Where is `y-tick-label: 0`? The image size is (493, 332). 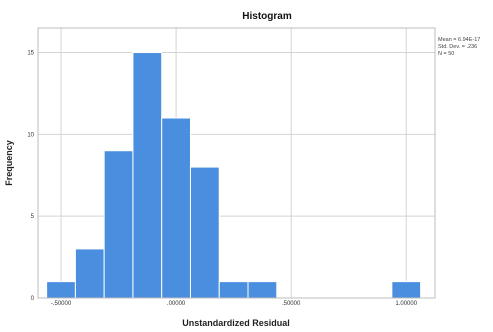
y-tick-label: 0 is located at coordinates (33, 299).